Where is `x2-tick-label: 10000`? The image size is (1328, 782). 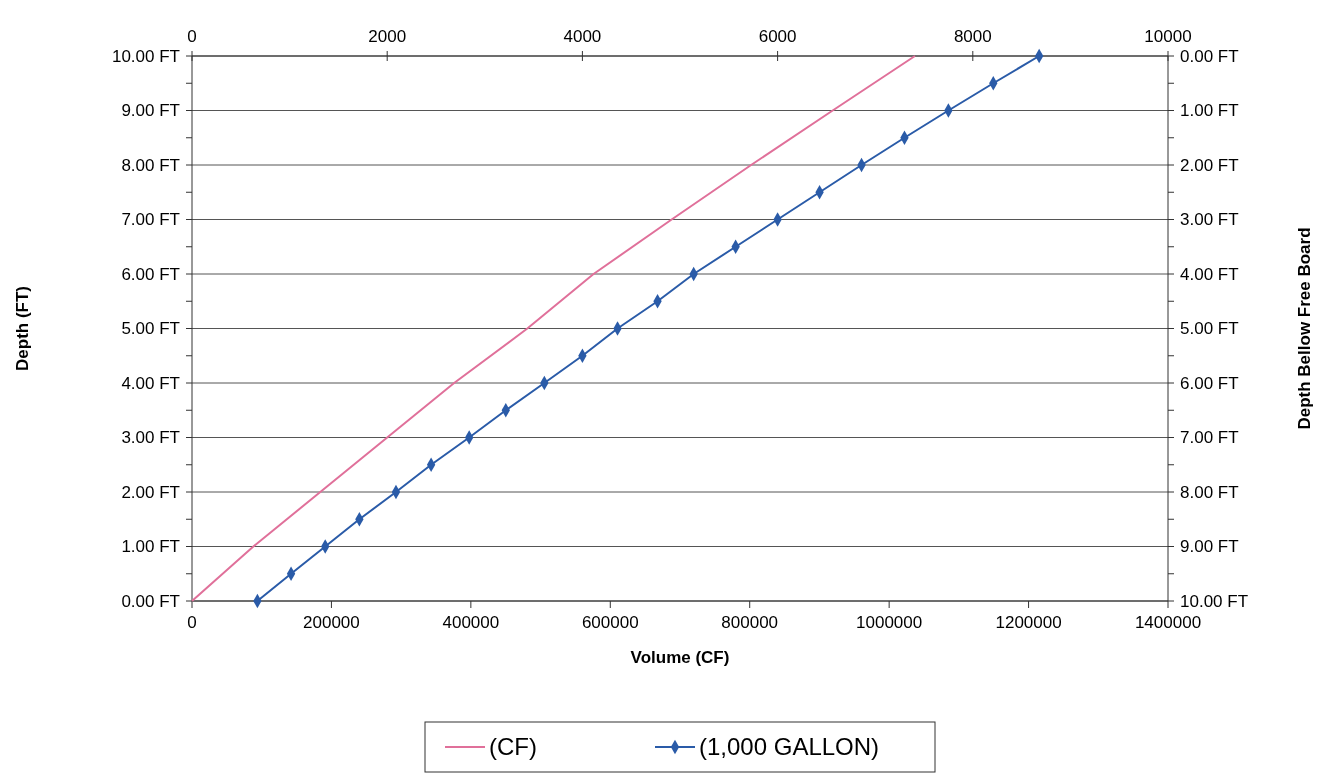
x2-tick-label: 10000 is located at coordinates (1168, 36).